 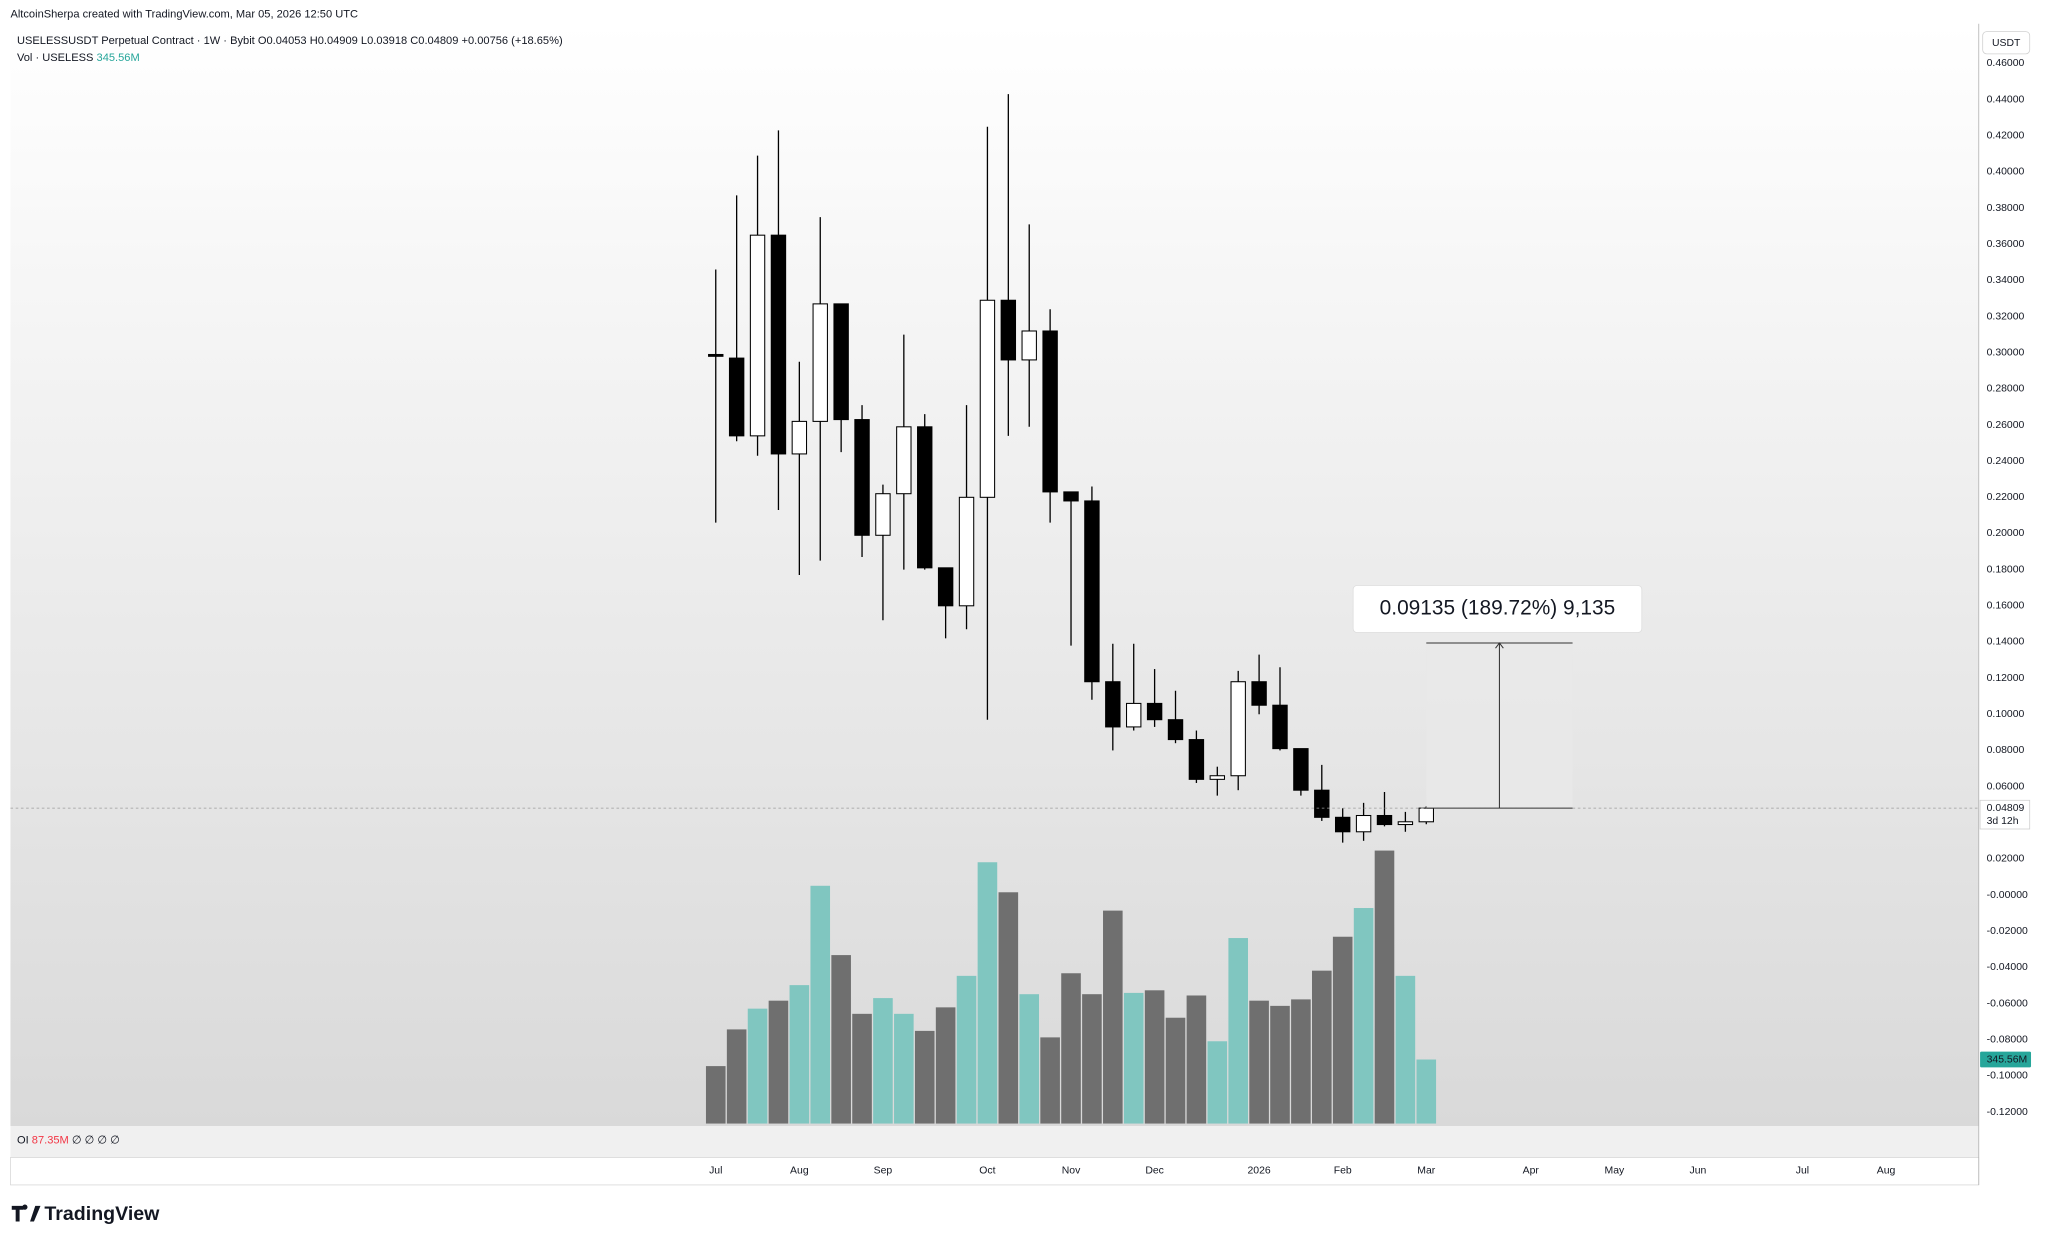 I want to click on ohlc-label: L, so click(x=364, y=41).